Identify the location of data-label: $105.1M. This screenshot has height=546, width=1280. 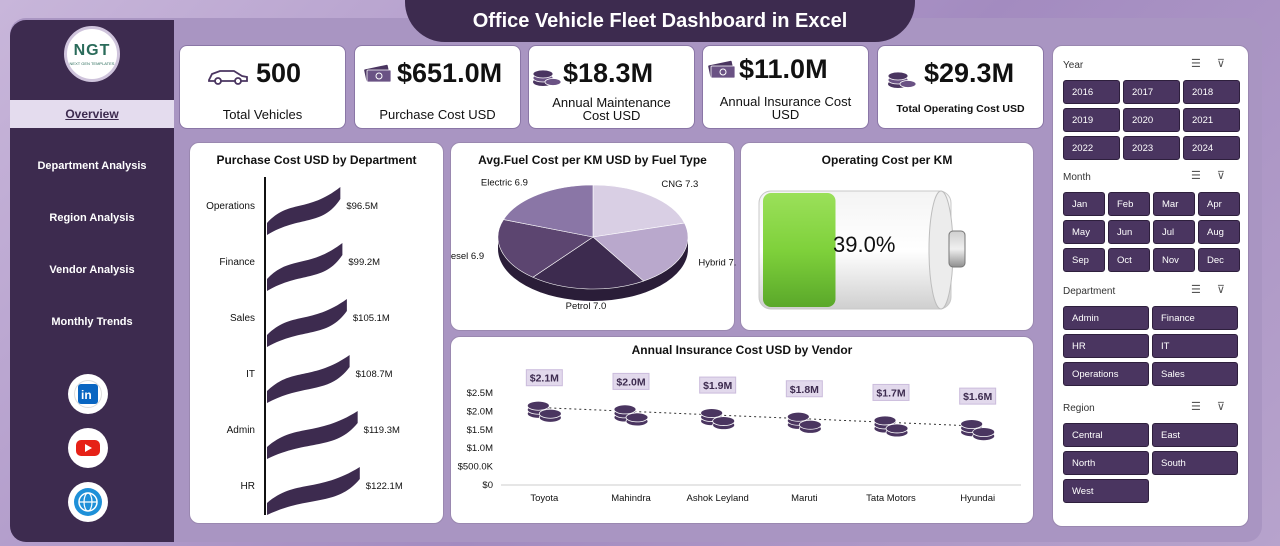
(371, 318).